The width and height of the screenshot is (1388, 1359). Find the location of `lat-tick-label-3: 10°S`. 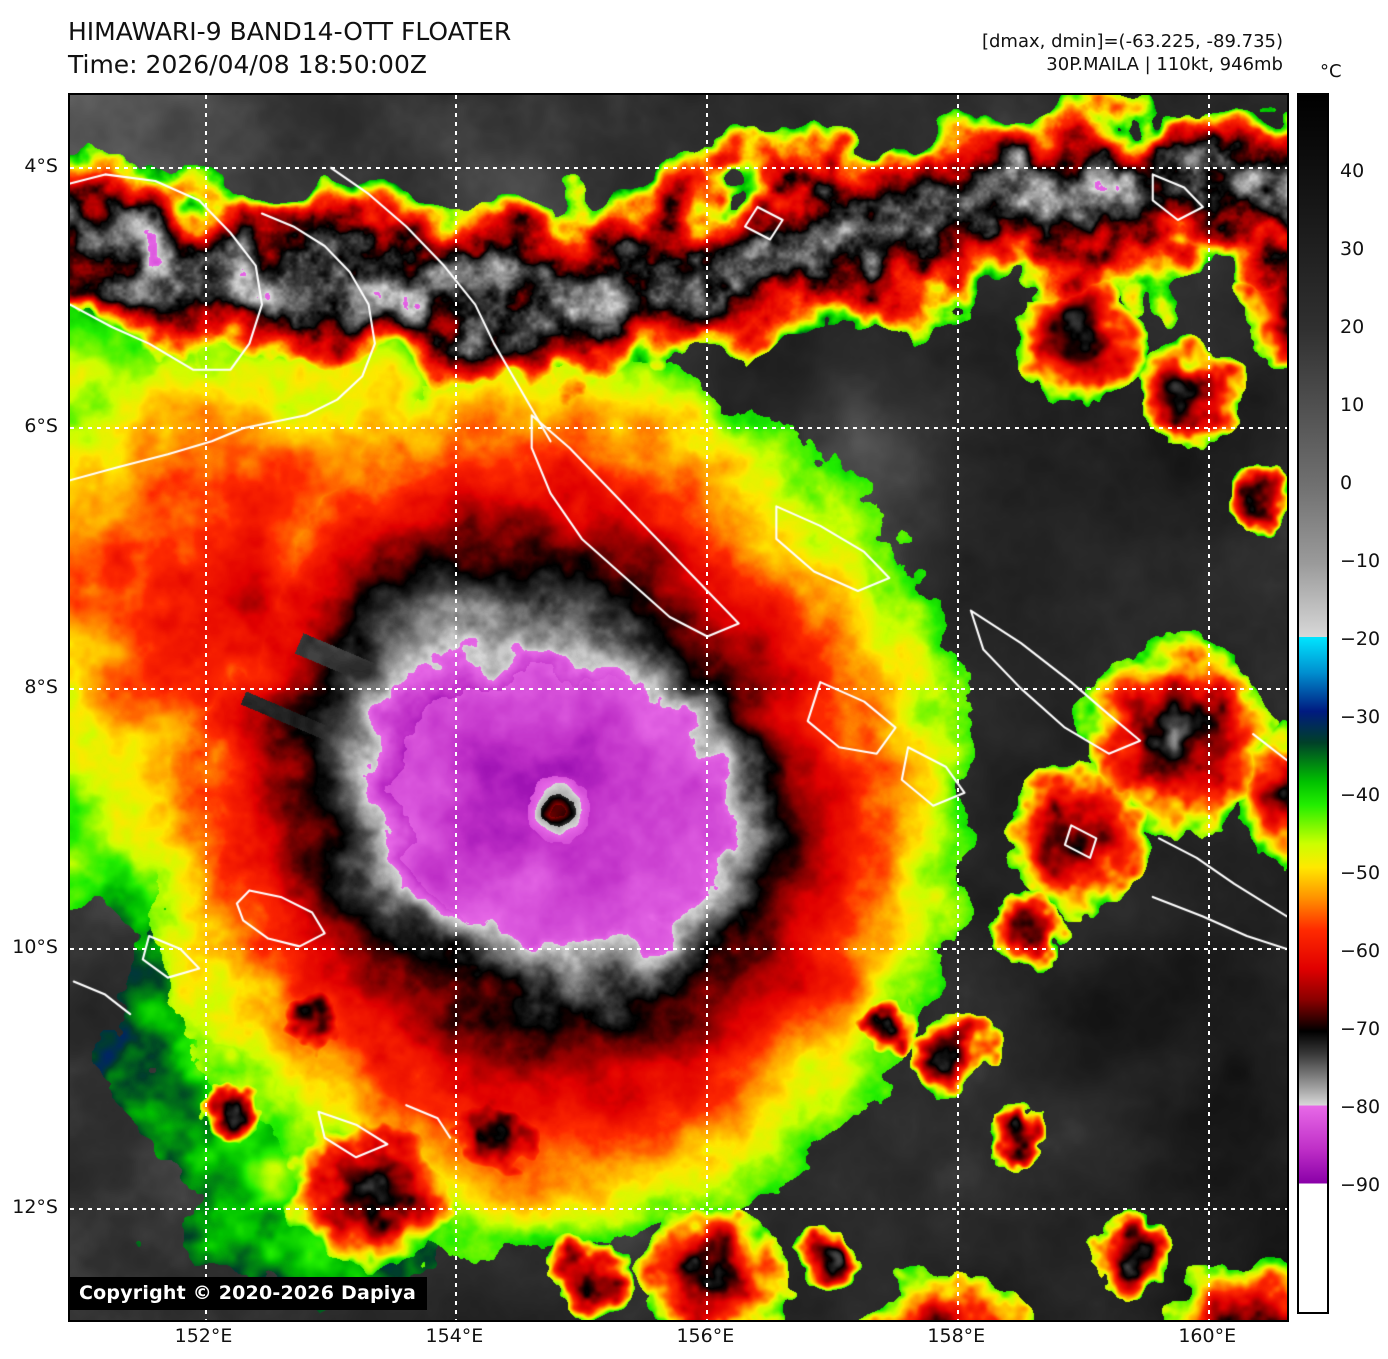

lat-tick-label-3: 10°S is located at coordinates (35, 946).